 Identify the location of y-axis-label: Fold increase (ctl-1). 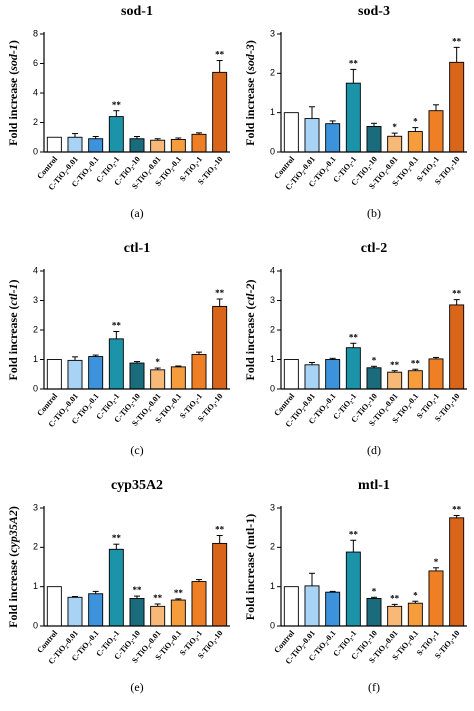
(13, 329).